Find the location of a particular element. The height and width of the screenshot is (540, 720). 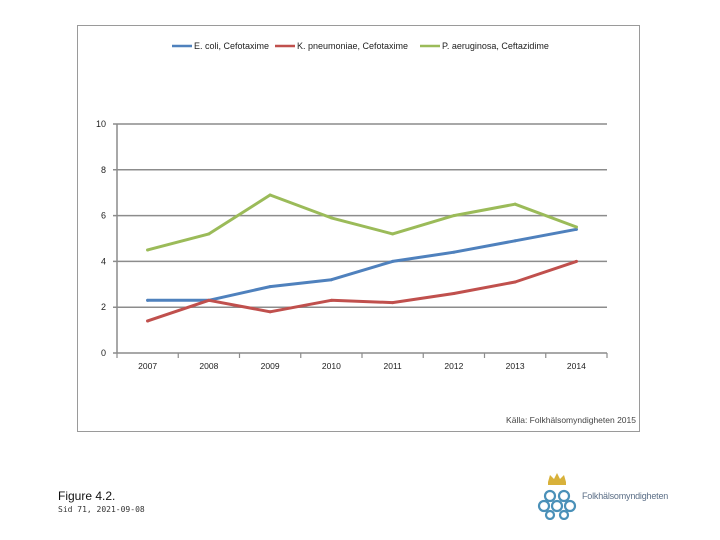

logo-wordmark: Folkhälsomyndigheten is located at coordinates (625, 496).